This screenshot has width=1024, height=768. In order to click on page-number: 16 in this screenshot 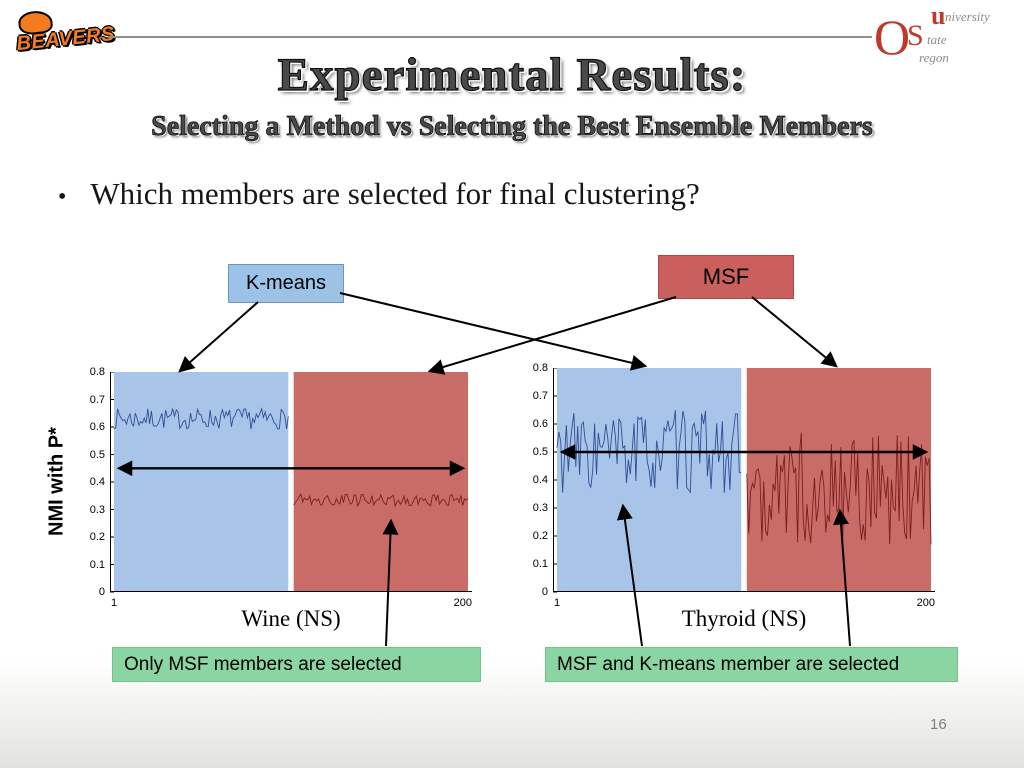, I will do `click(938, 724)`.